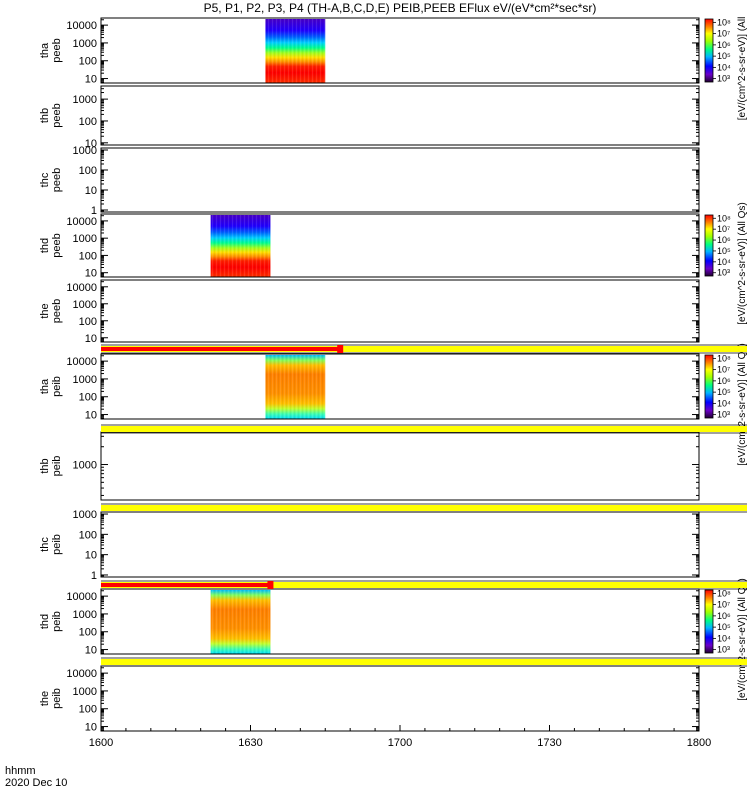 Image resolution: width=750 pixels, height=800 pixels. What do you see at coordinates (51, 115) in the screenshot?
I see `panel-label-thb-peeb: thb peeb` at bounding box center [51, 115].